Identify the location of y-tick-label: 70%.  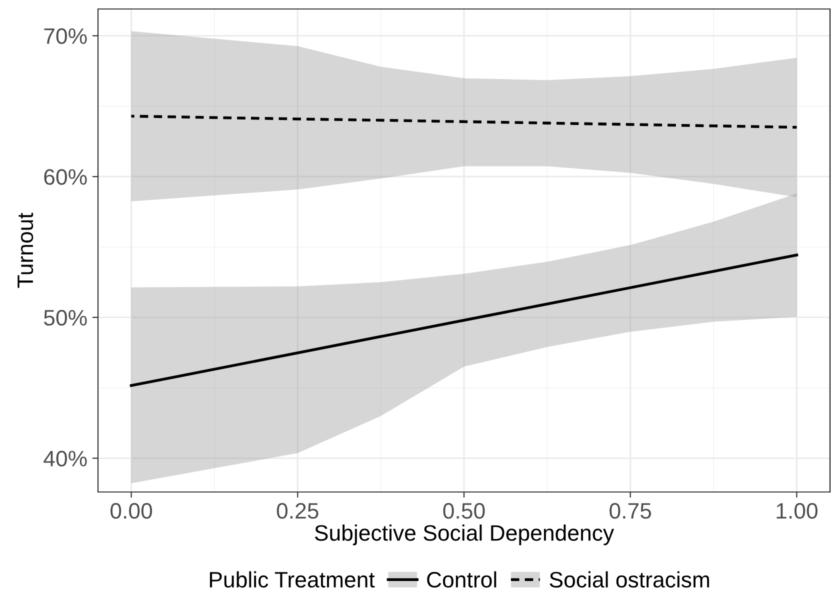
(65, 36).